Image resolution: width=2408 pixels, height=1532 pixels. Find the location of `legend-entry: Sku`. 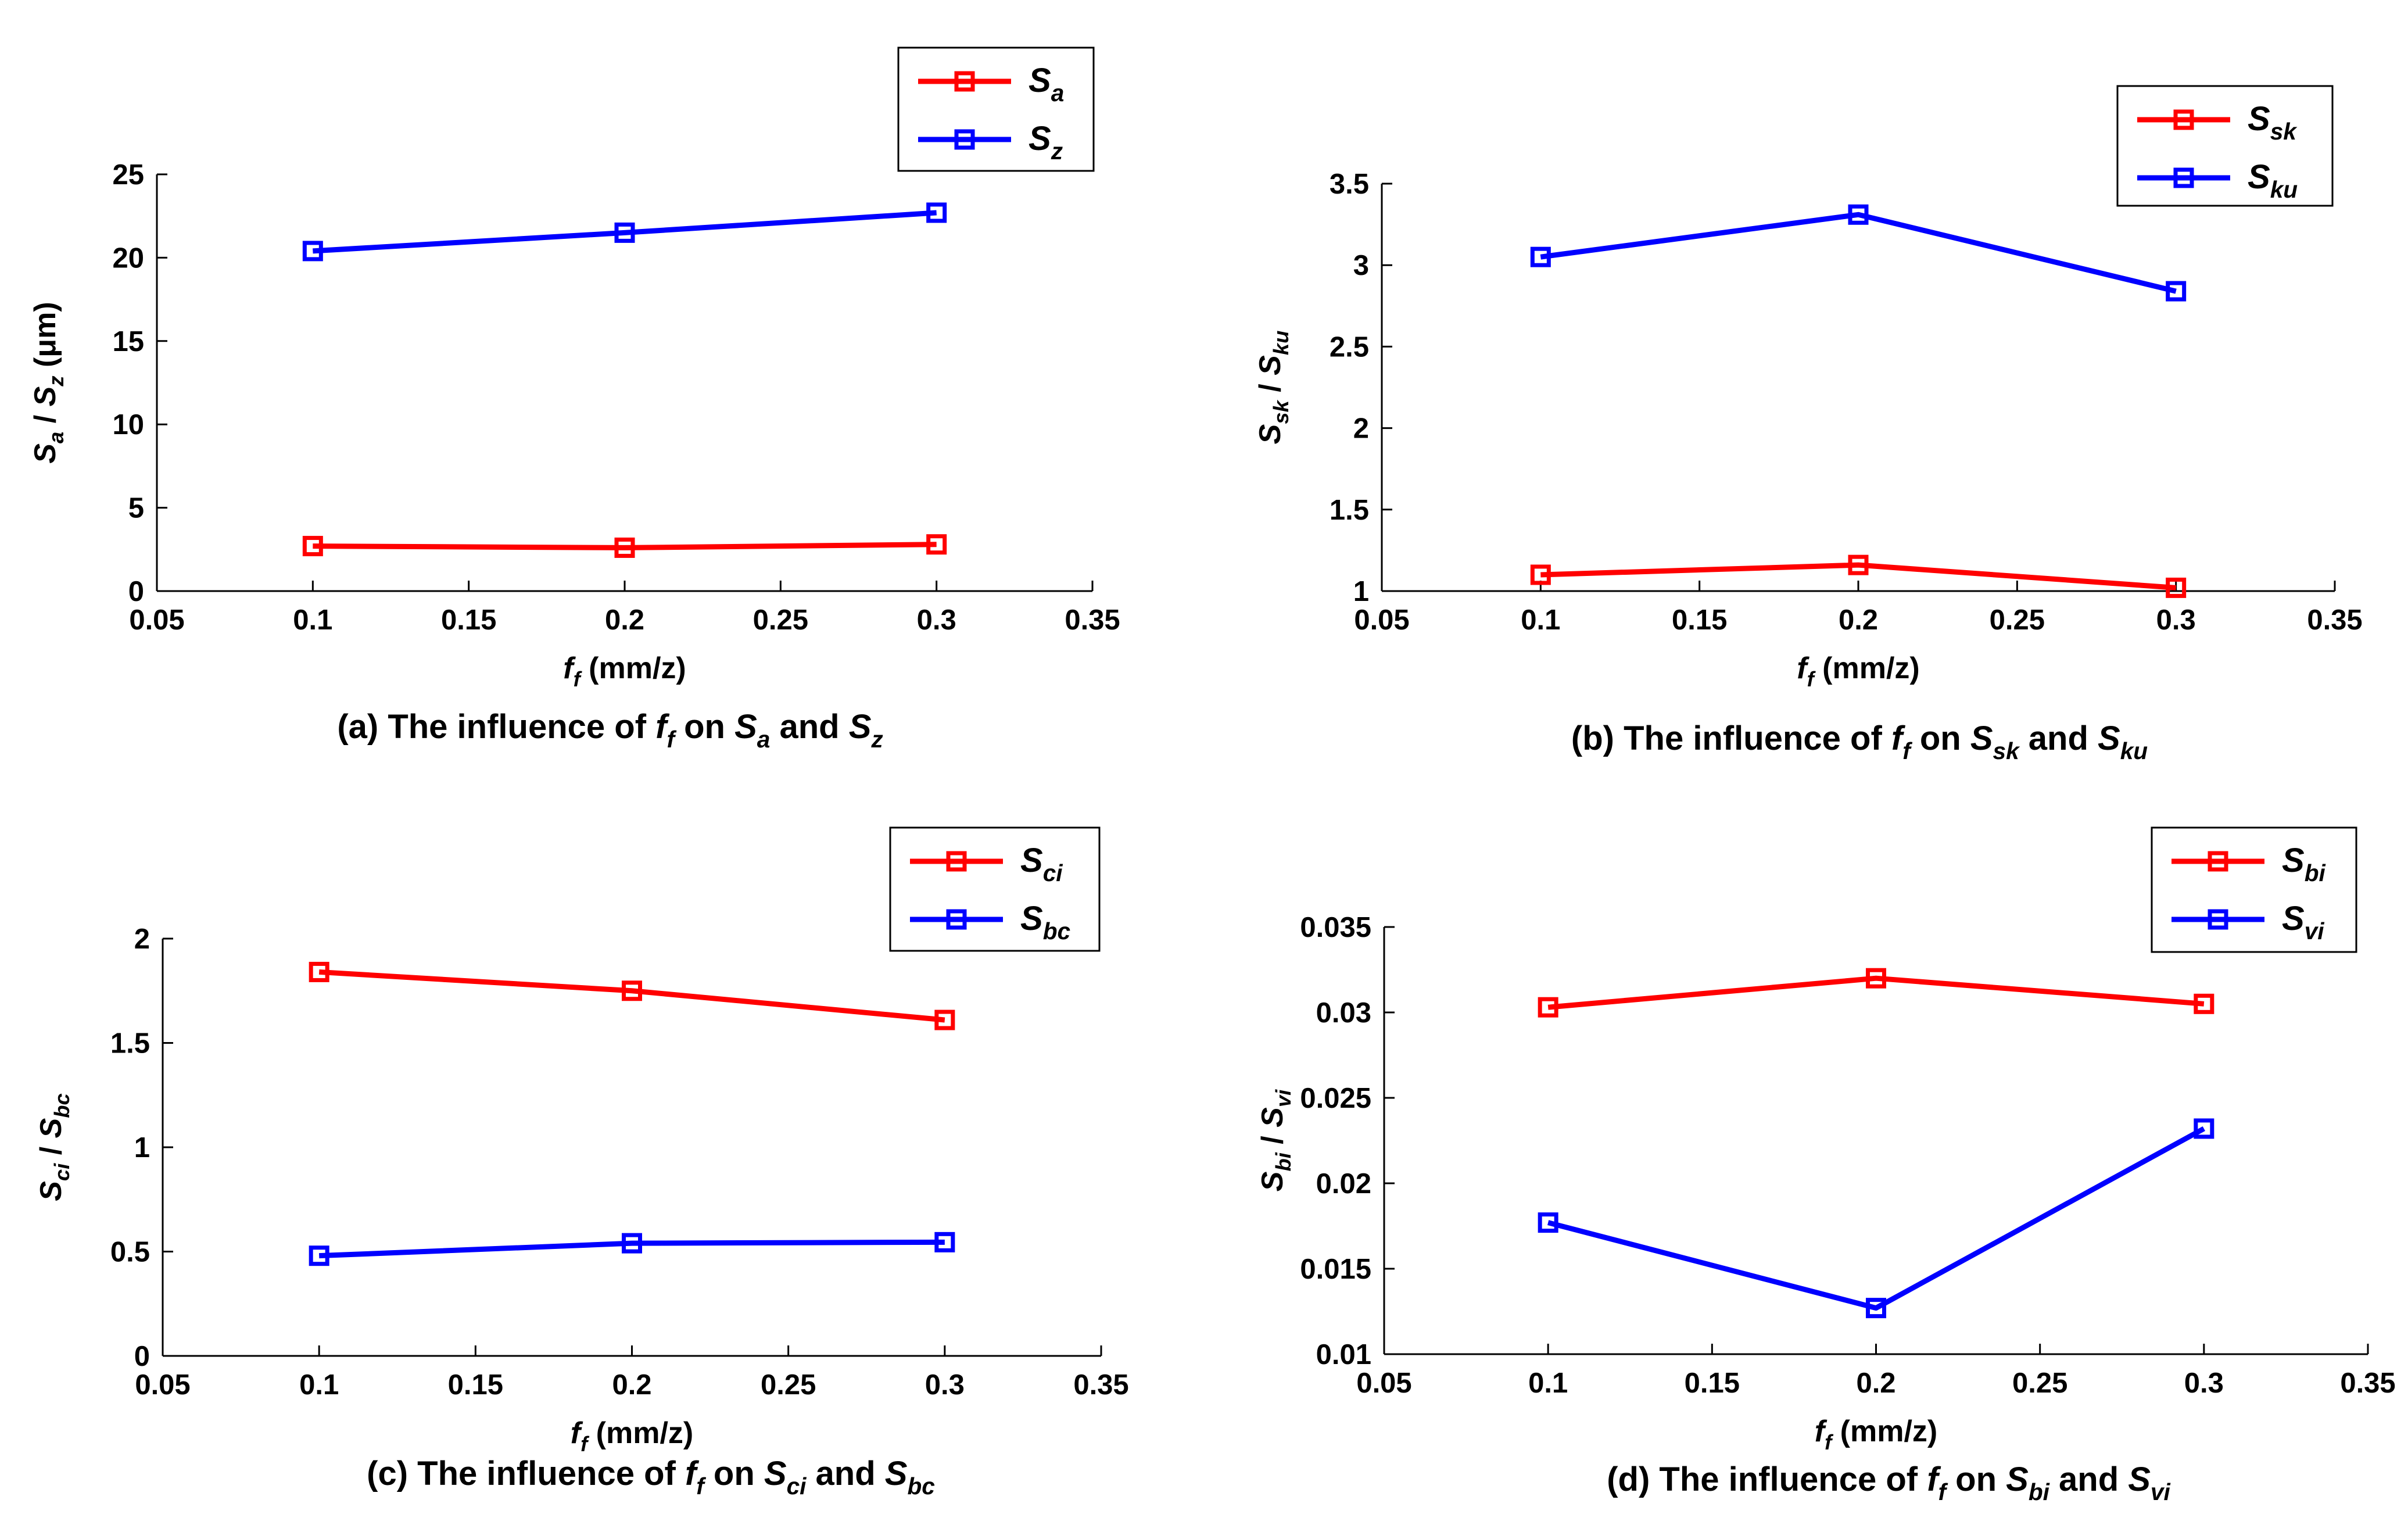

legend-entry: Sku is located at coordinates (2273, 181).